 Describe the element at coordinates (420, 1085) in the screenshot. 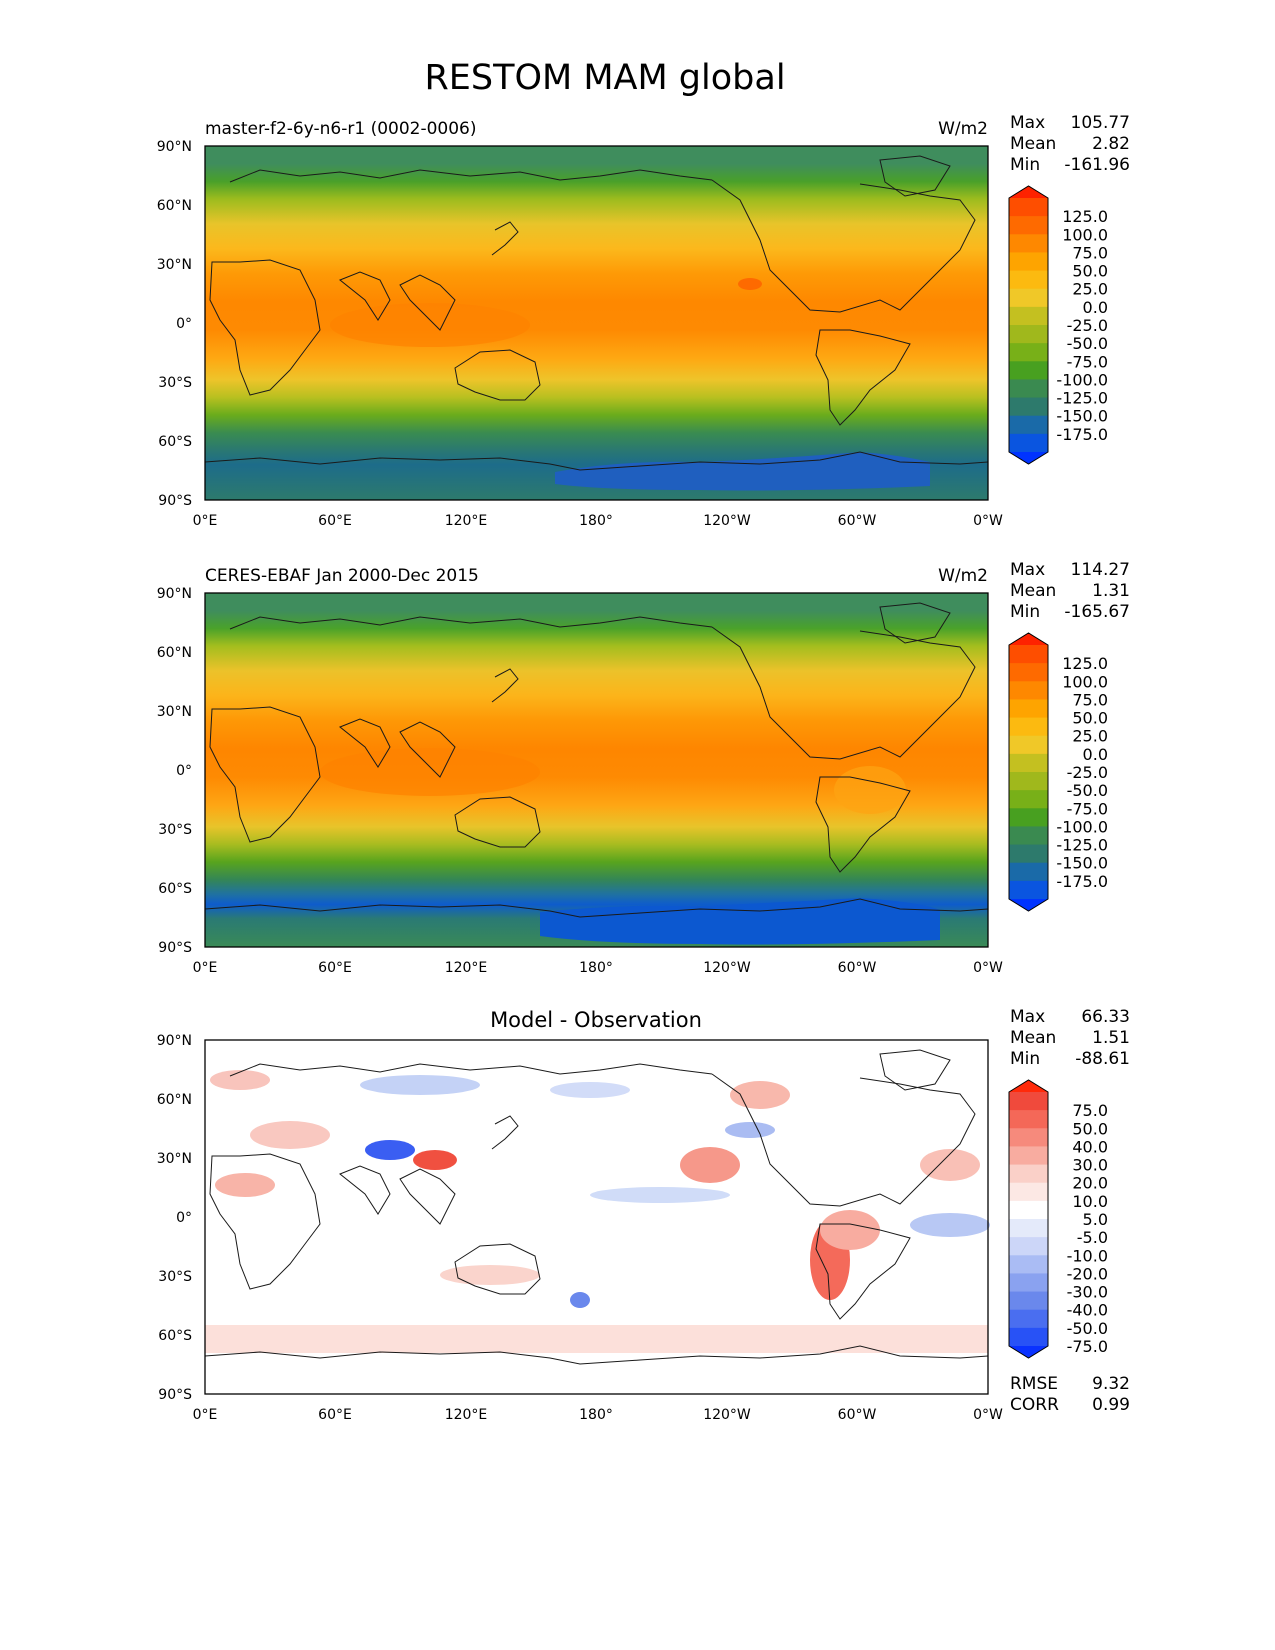

I see `diff-cool` at that location.